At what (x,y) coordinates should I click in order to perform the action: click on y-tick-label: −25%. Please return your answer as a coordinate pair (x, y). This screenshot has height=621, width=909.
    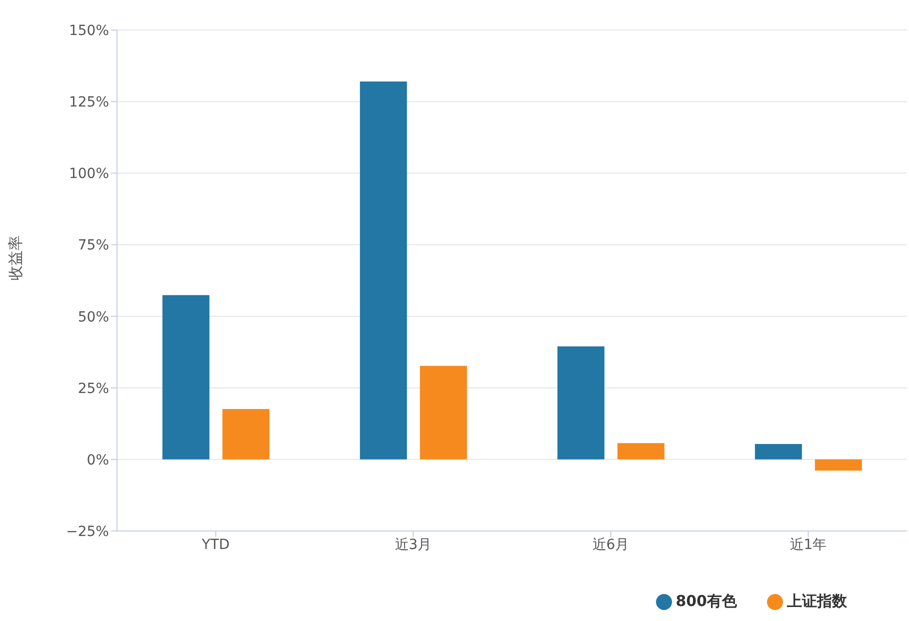
    Looking at the image, I should click on (87, 532).